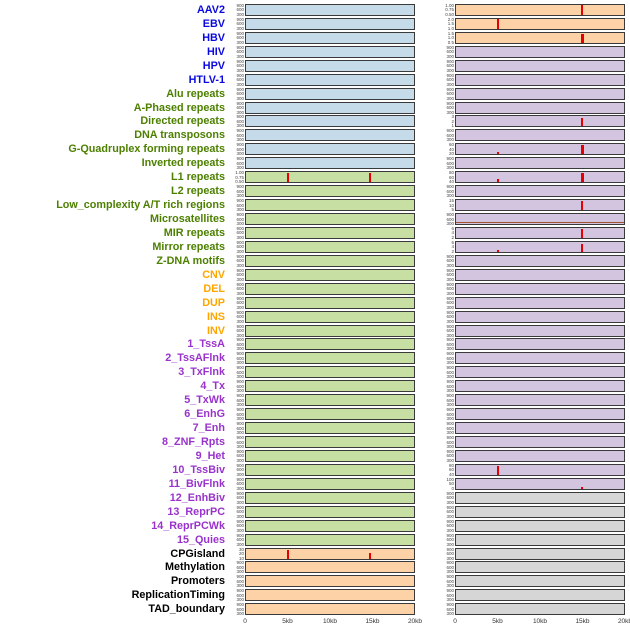 This screenshot has height=630, width=630. Describe the element at coordinates (197, 553) in the screenshot. I see `row-label: CPGisland` at that location.